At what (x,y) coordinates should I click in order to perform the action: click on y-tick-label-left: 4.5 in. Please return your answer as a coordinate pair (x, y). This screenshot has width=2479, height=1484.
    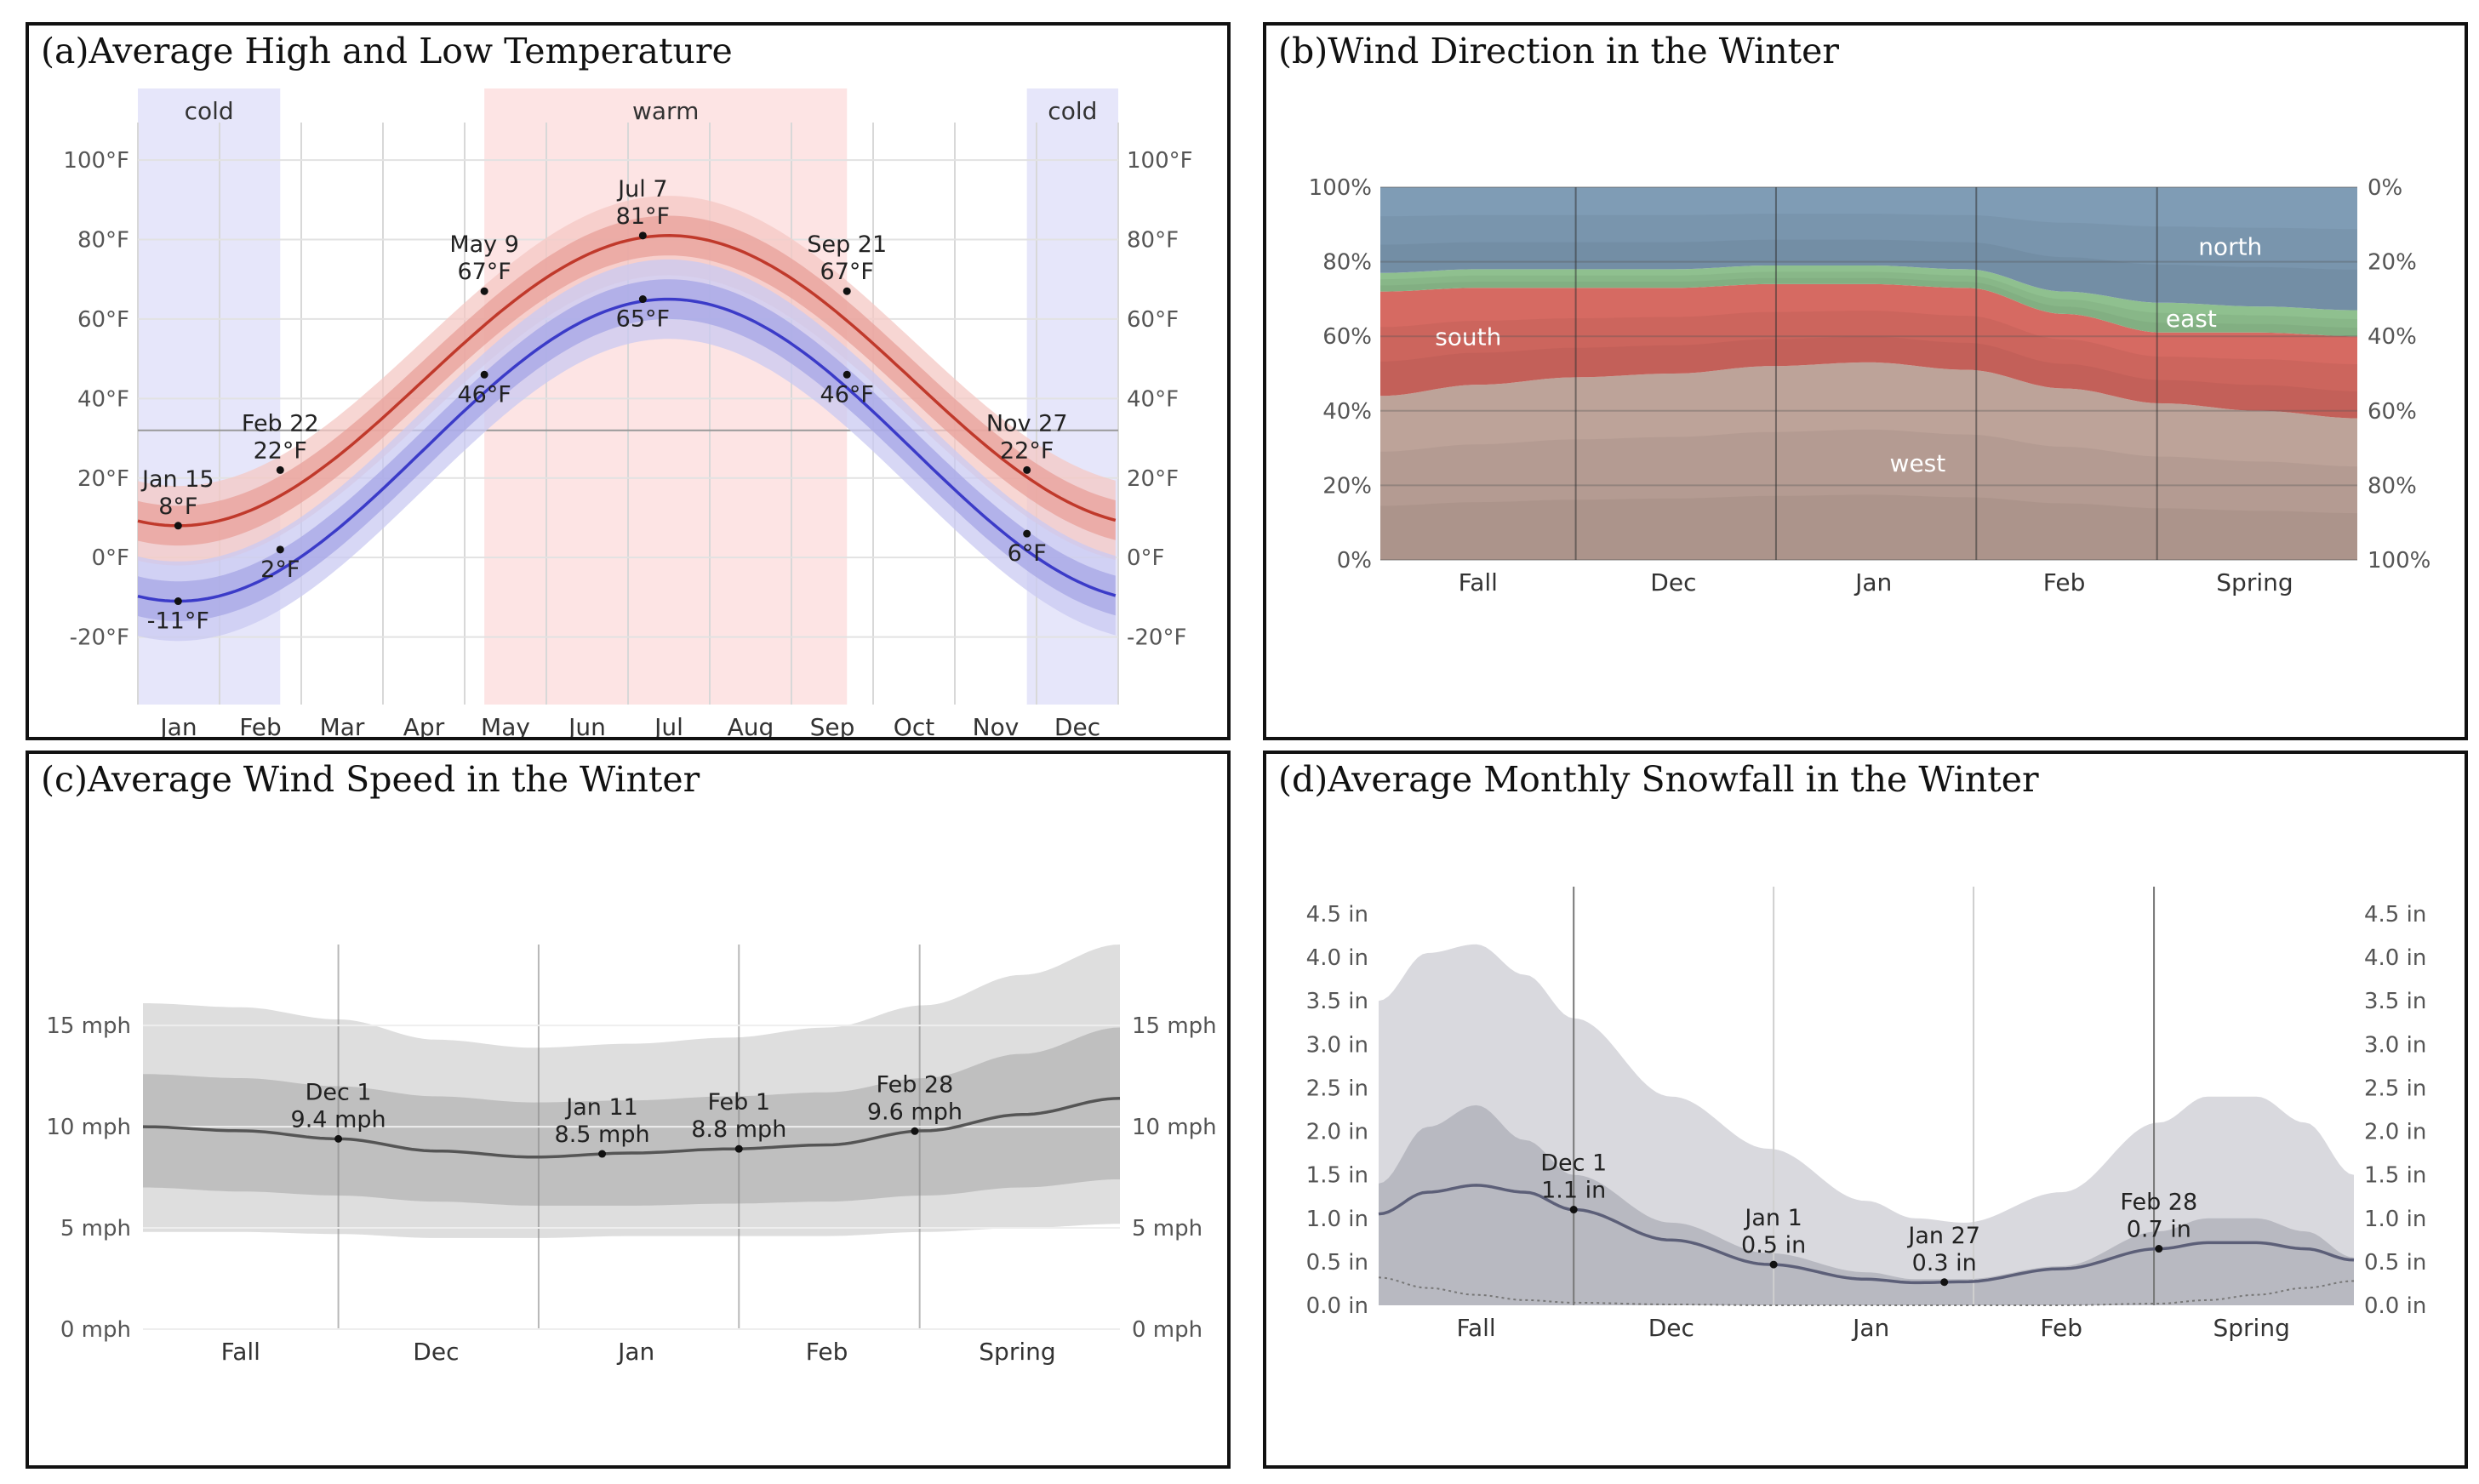
    Looking at the image, I should click on (1337, 915).